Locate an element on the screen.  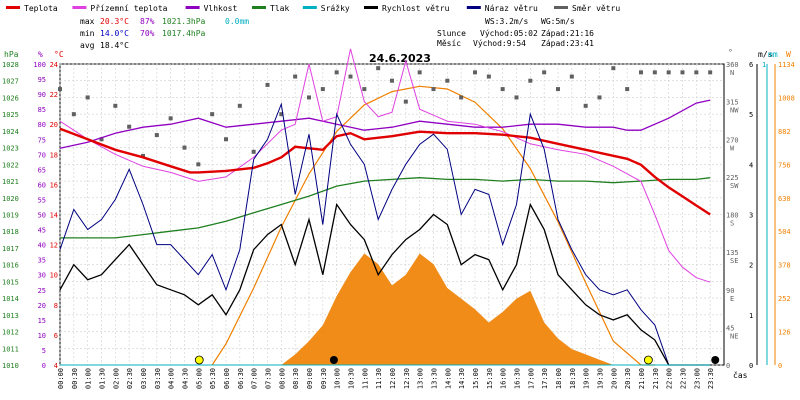
pressure-tick: 1011 is located at coordinates (10, 349).